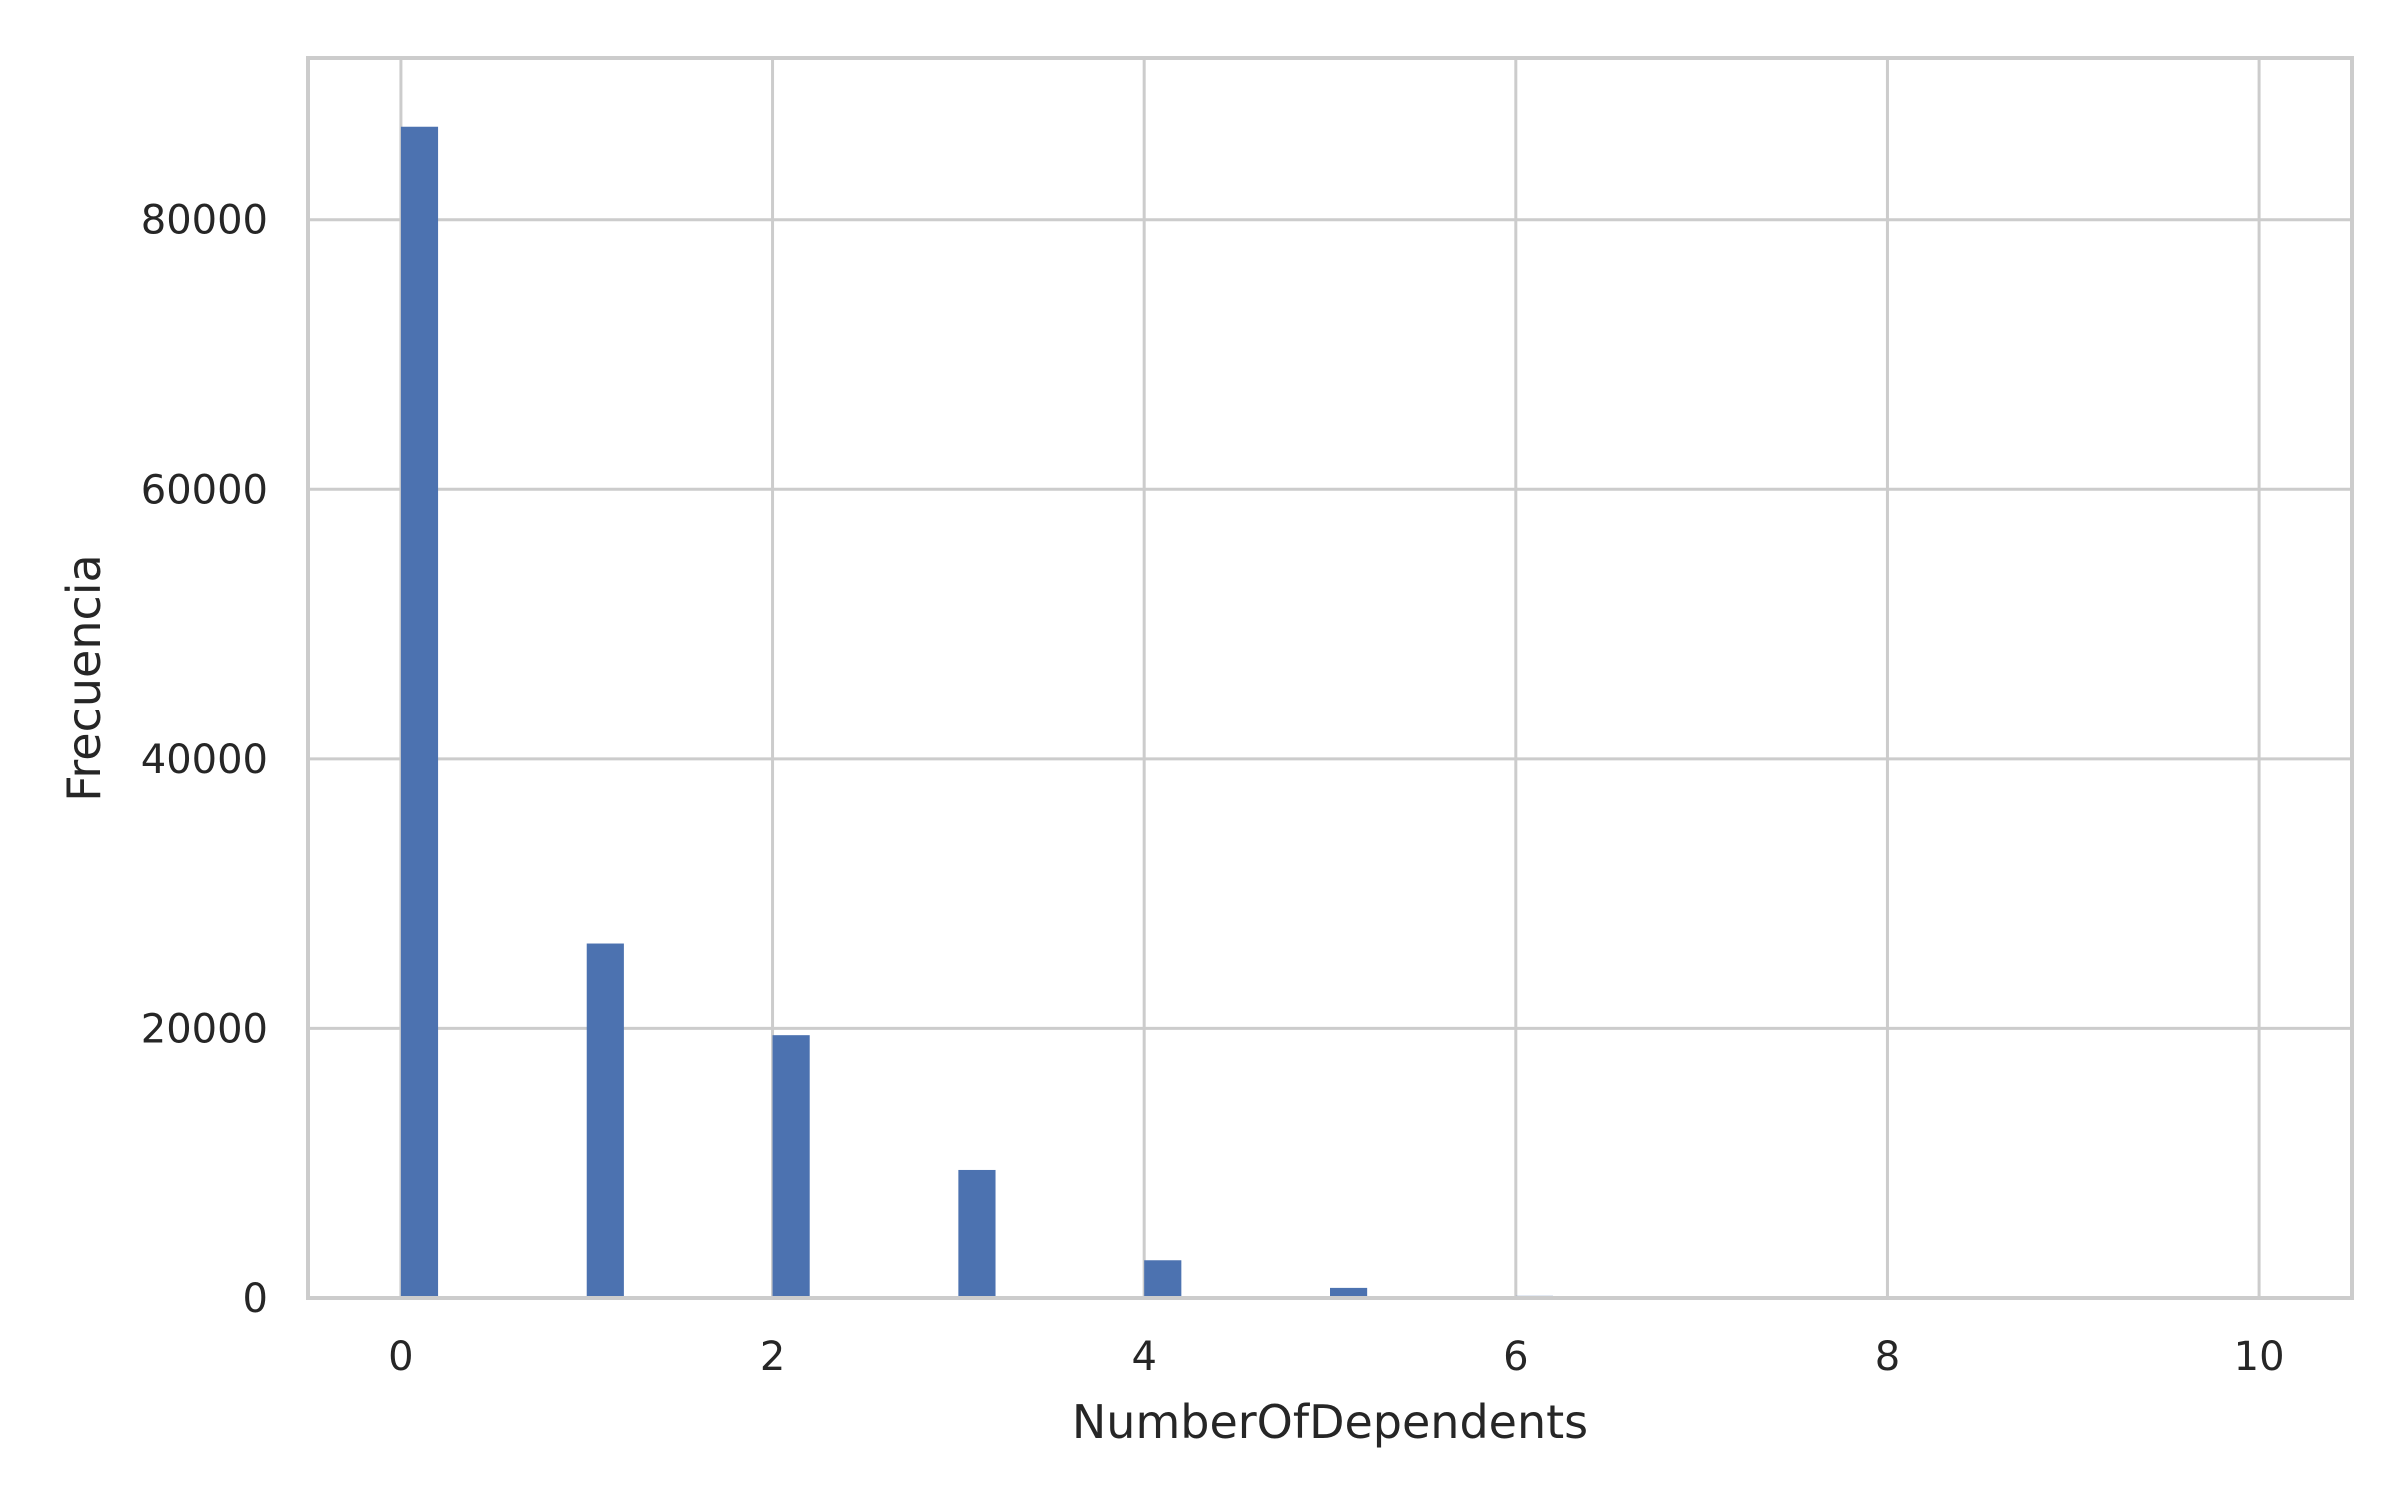 The image size is (2400, 1500). I want to click on x-tick-label: 4, so click(1143, 1357).